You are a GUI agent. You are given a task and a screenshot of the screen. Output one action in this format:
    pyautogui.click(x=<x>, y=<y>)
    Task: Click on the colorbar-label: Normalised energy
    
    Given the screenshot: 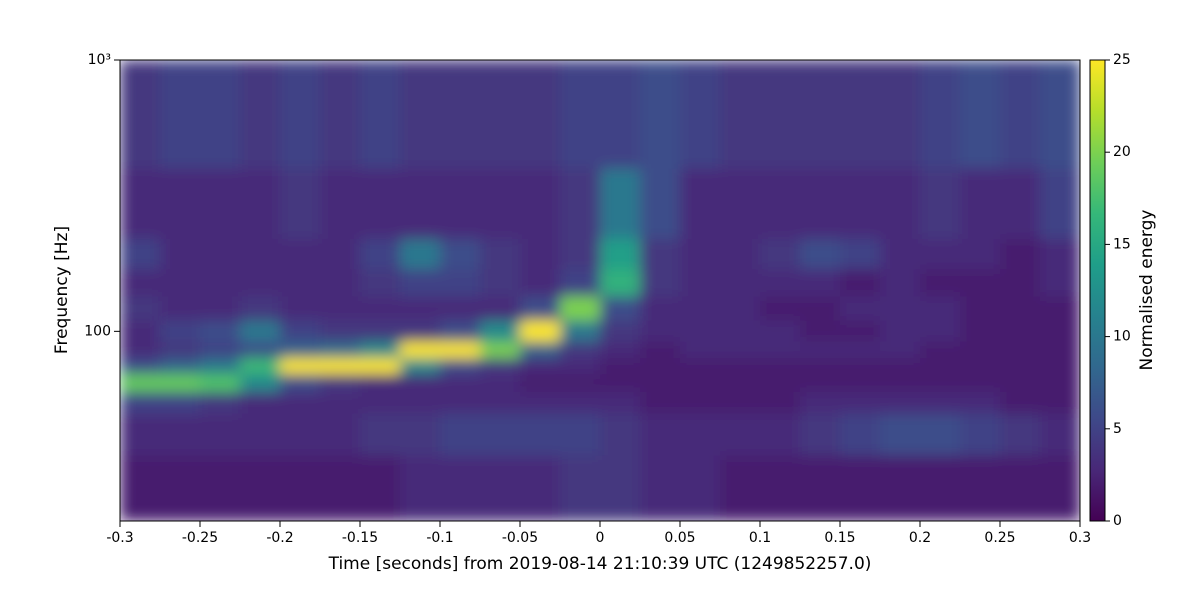 What is the action you would take?
    pyautogui.click(x=1147, y=290)
    